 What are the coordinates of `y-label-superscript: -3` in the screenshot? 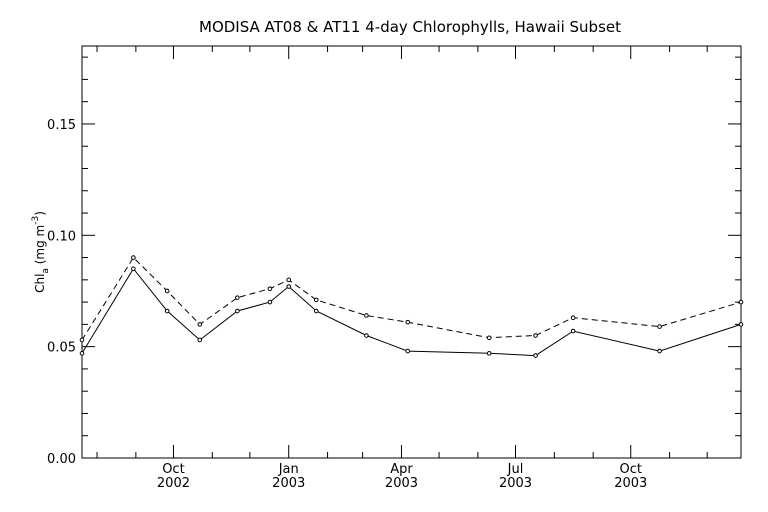 It's located at (36, 220).